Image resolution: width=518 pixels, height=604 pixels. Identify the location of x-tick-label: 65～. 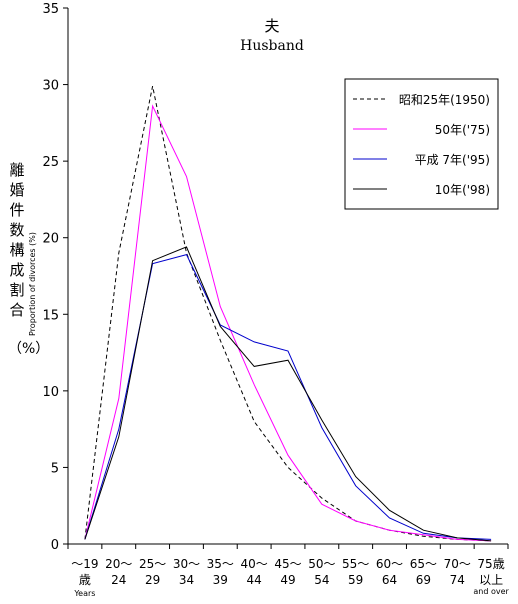
(423, 564).